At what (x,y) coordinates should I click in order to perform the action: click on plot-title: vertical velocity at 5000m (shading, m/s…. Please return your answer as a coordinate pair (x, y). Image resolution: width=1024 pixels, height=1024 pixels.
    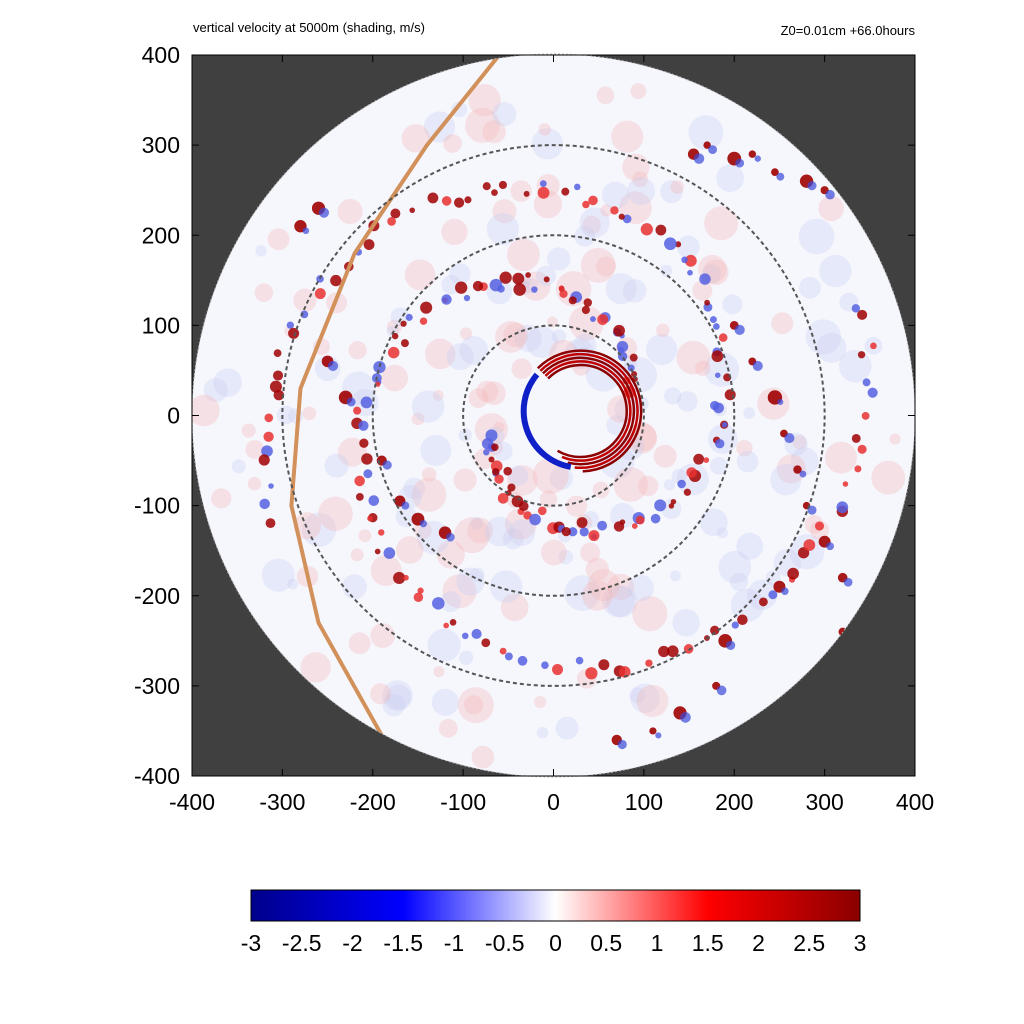
    Looking at the image, I should click on (309, 27).